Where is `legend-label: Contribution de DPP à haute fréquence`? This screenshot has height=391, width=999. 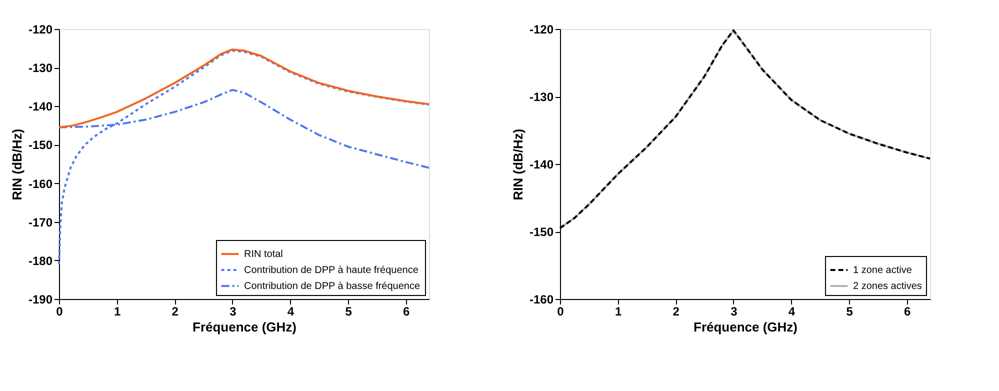 legend-label: Contribution de DPP à haute fréquence is located at coordinates (331, 270).